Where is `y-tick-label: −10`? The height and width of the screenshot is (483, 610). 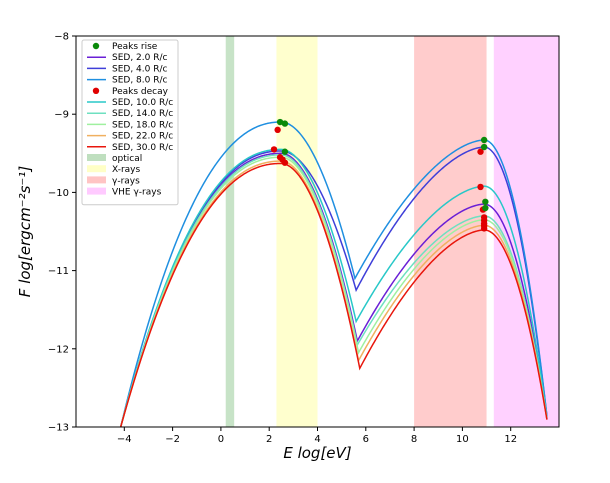
y-tick-label: −10 is located at coordinates (58, 193).